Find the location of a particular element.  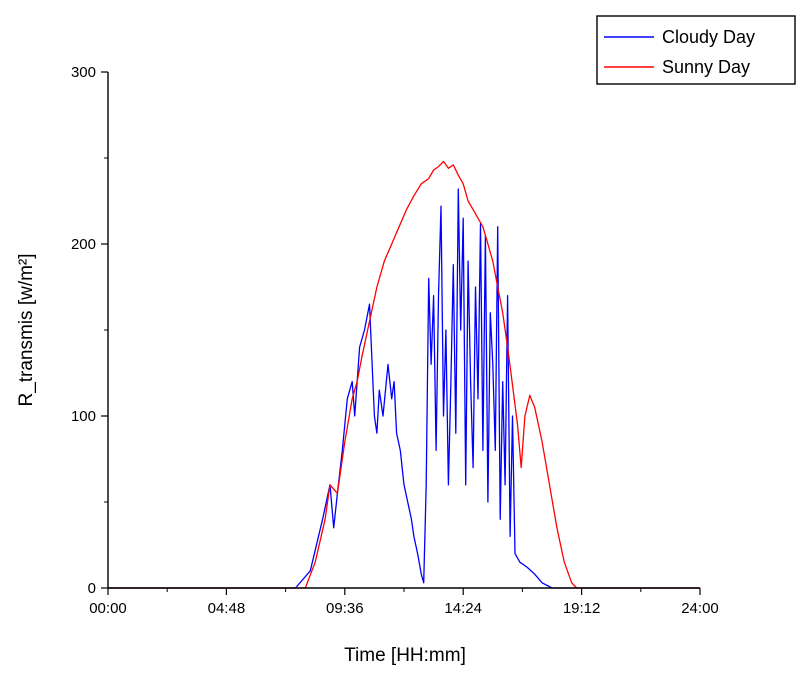

x-axis-title: Time [HH:mm] is located at coordinates (405, 655).